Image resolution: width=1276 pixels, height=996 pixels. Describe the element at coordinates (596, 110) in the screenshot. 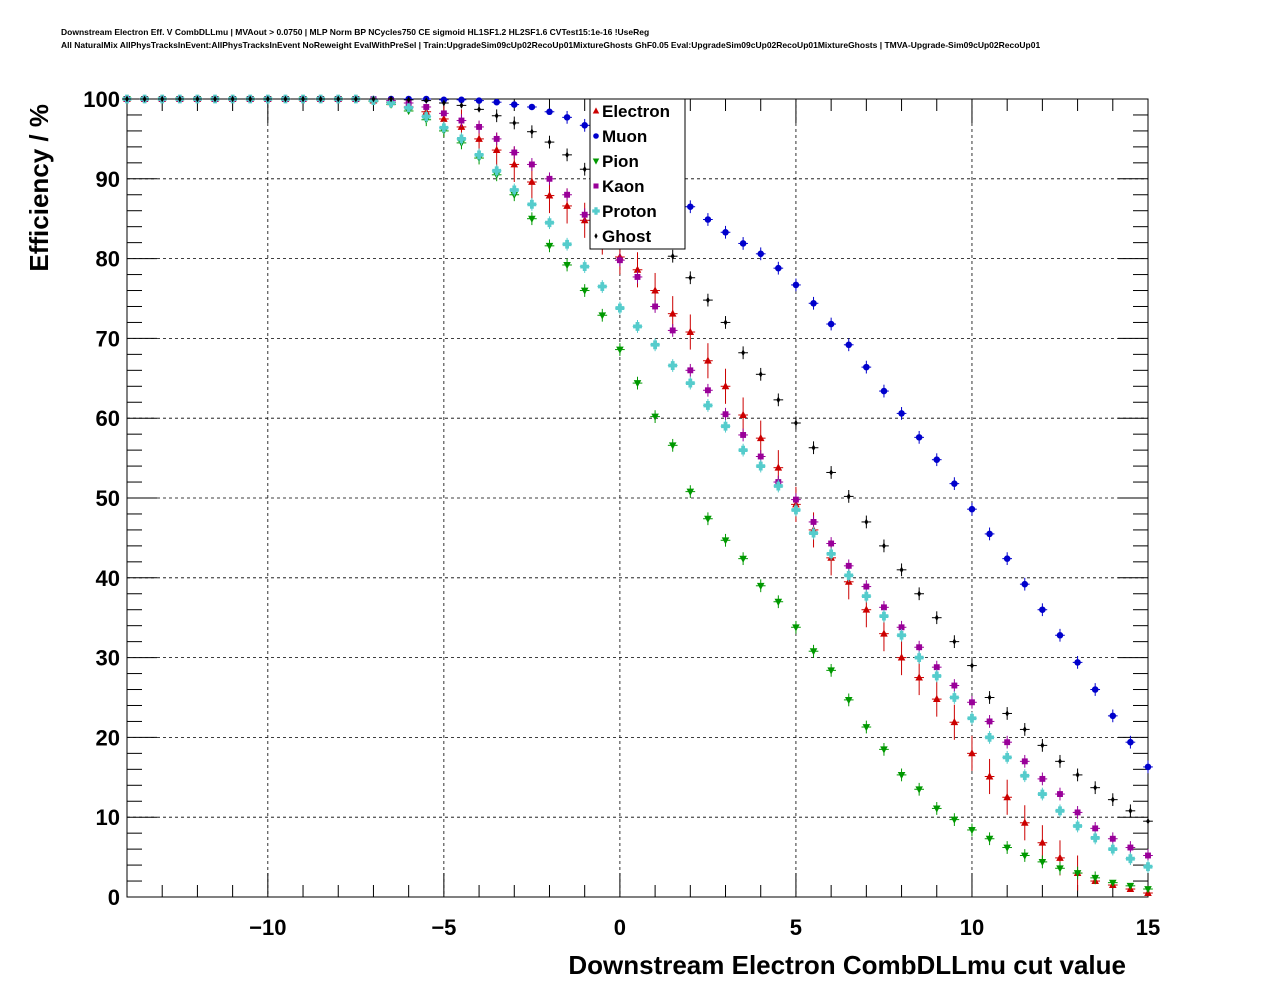

I see `legend-marker-electron` at that location.